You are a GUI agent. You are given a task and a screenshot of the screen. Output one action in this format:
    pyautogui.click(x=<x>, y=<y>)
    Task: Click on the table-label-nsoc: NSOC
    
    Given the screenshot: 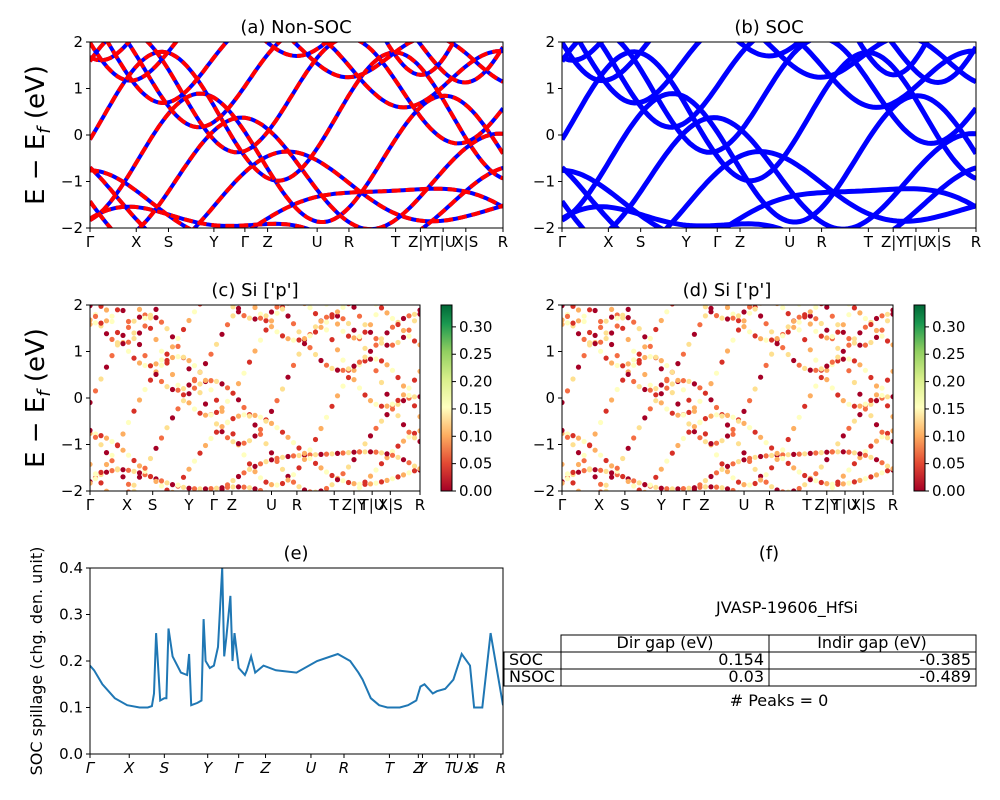 What is the action you would take?
    pyautogui.click(x=532, y=676)
    